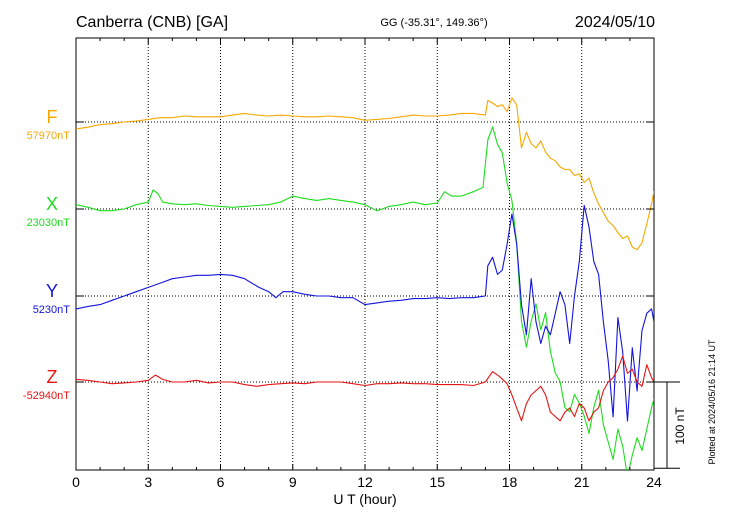 This screenshot has height=520, width=730. Describe the element at coordinates (52, 310) in the screenshot. I see `series-baseline-y: 5230nT` at that location.